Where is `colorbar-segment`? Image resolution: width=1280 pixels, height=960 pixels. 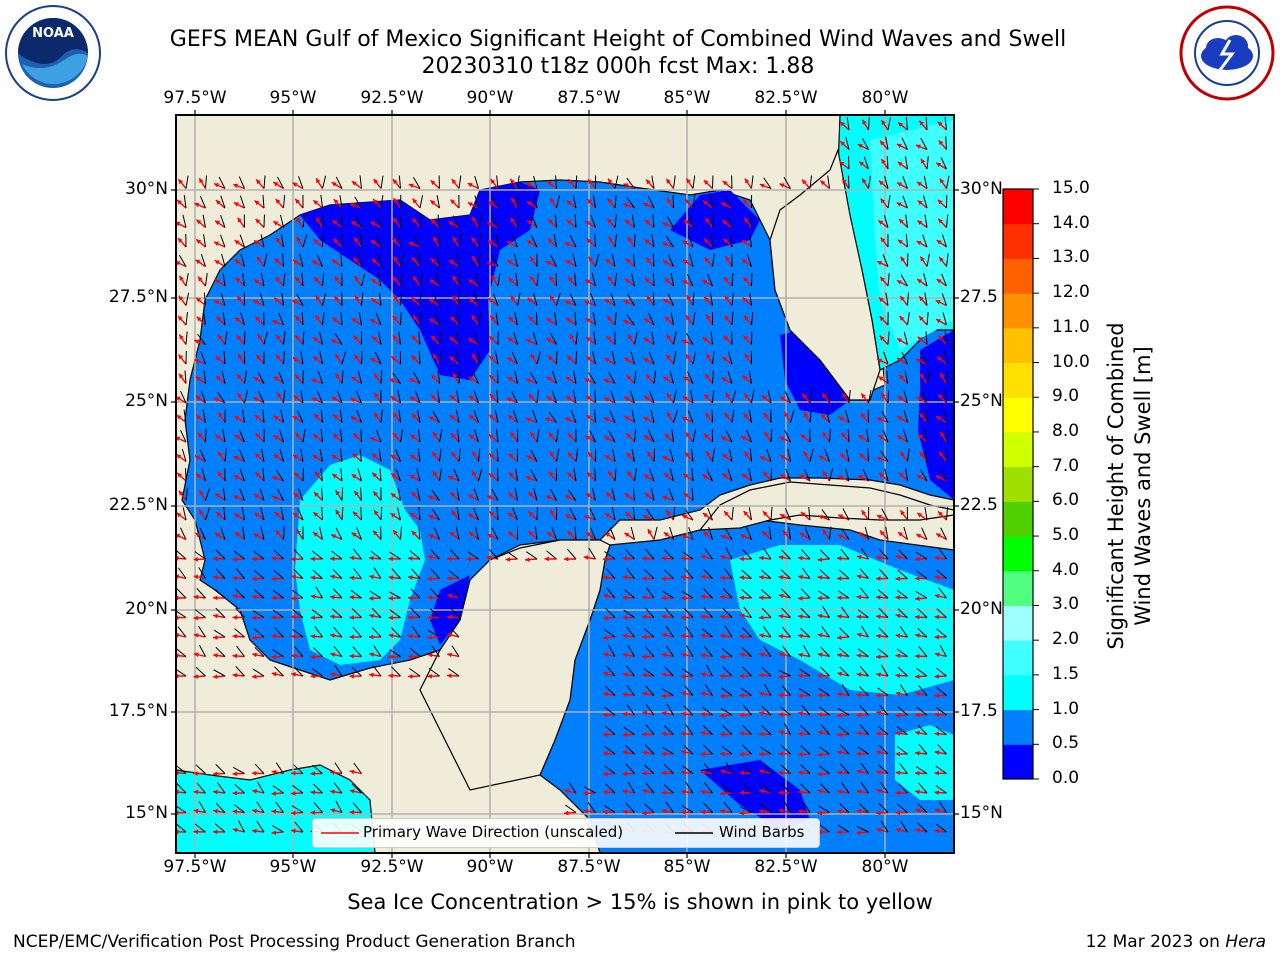 colorbar-segment is located at coordinates (1018, 692).